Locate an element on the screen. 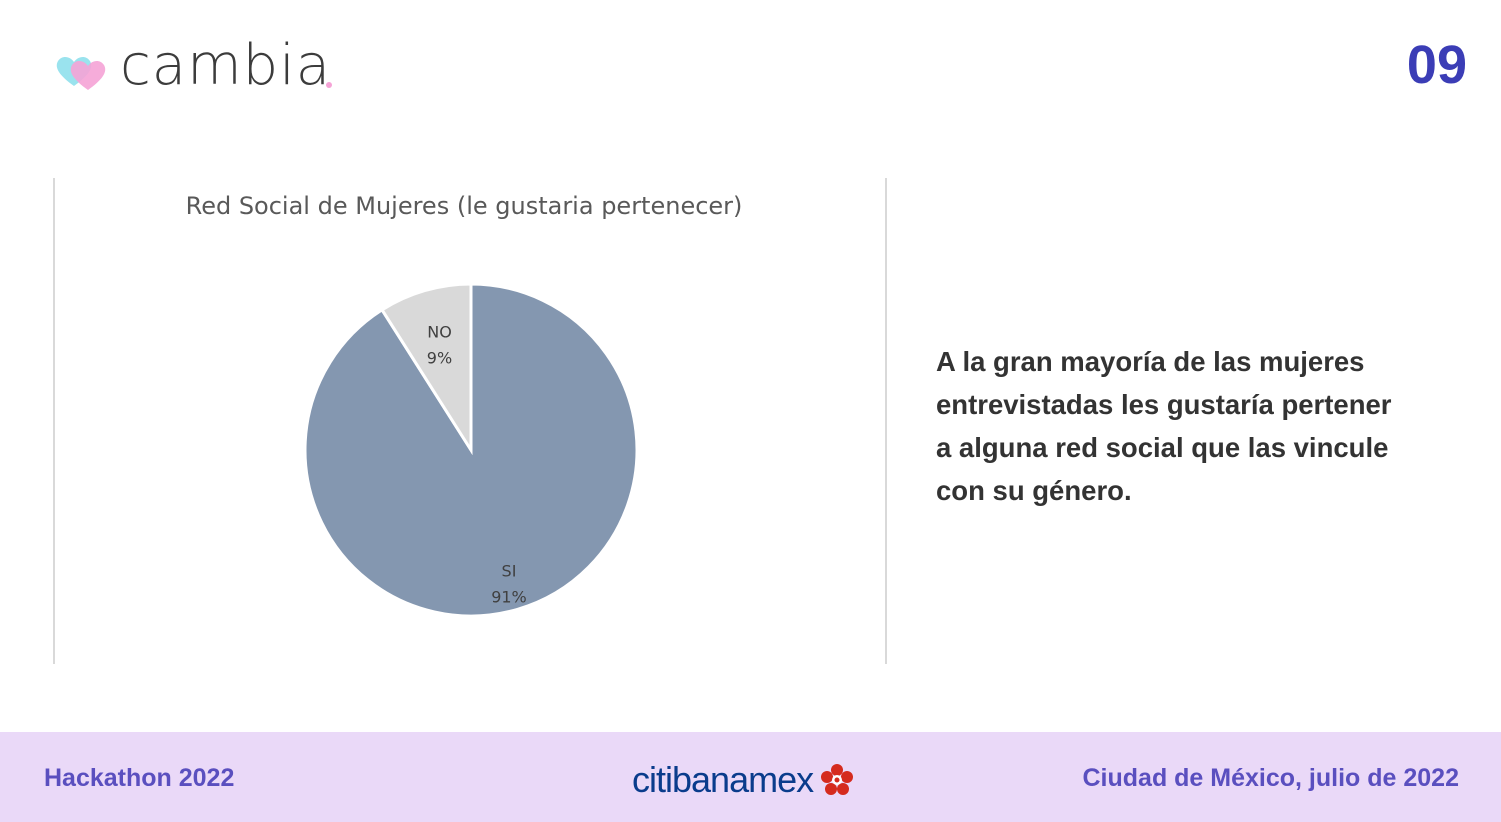 The width and height of the screenshot is (1501, 822). cambia-hearts-icon is located at coordinates (81, 73).